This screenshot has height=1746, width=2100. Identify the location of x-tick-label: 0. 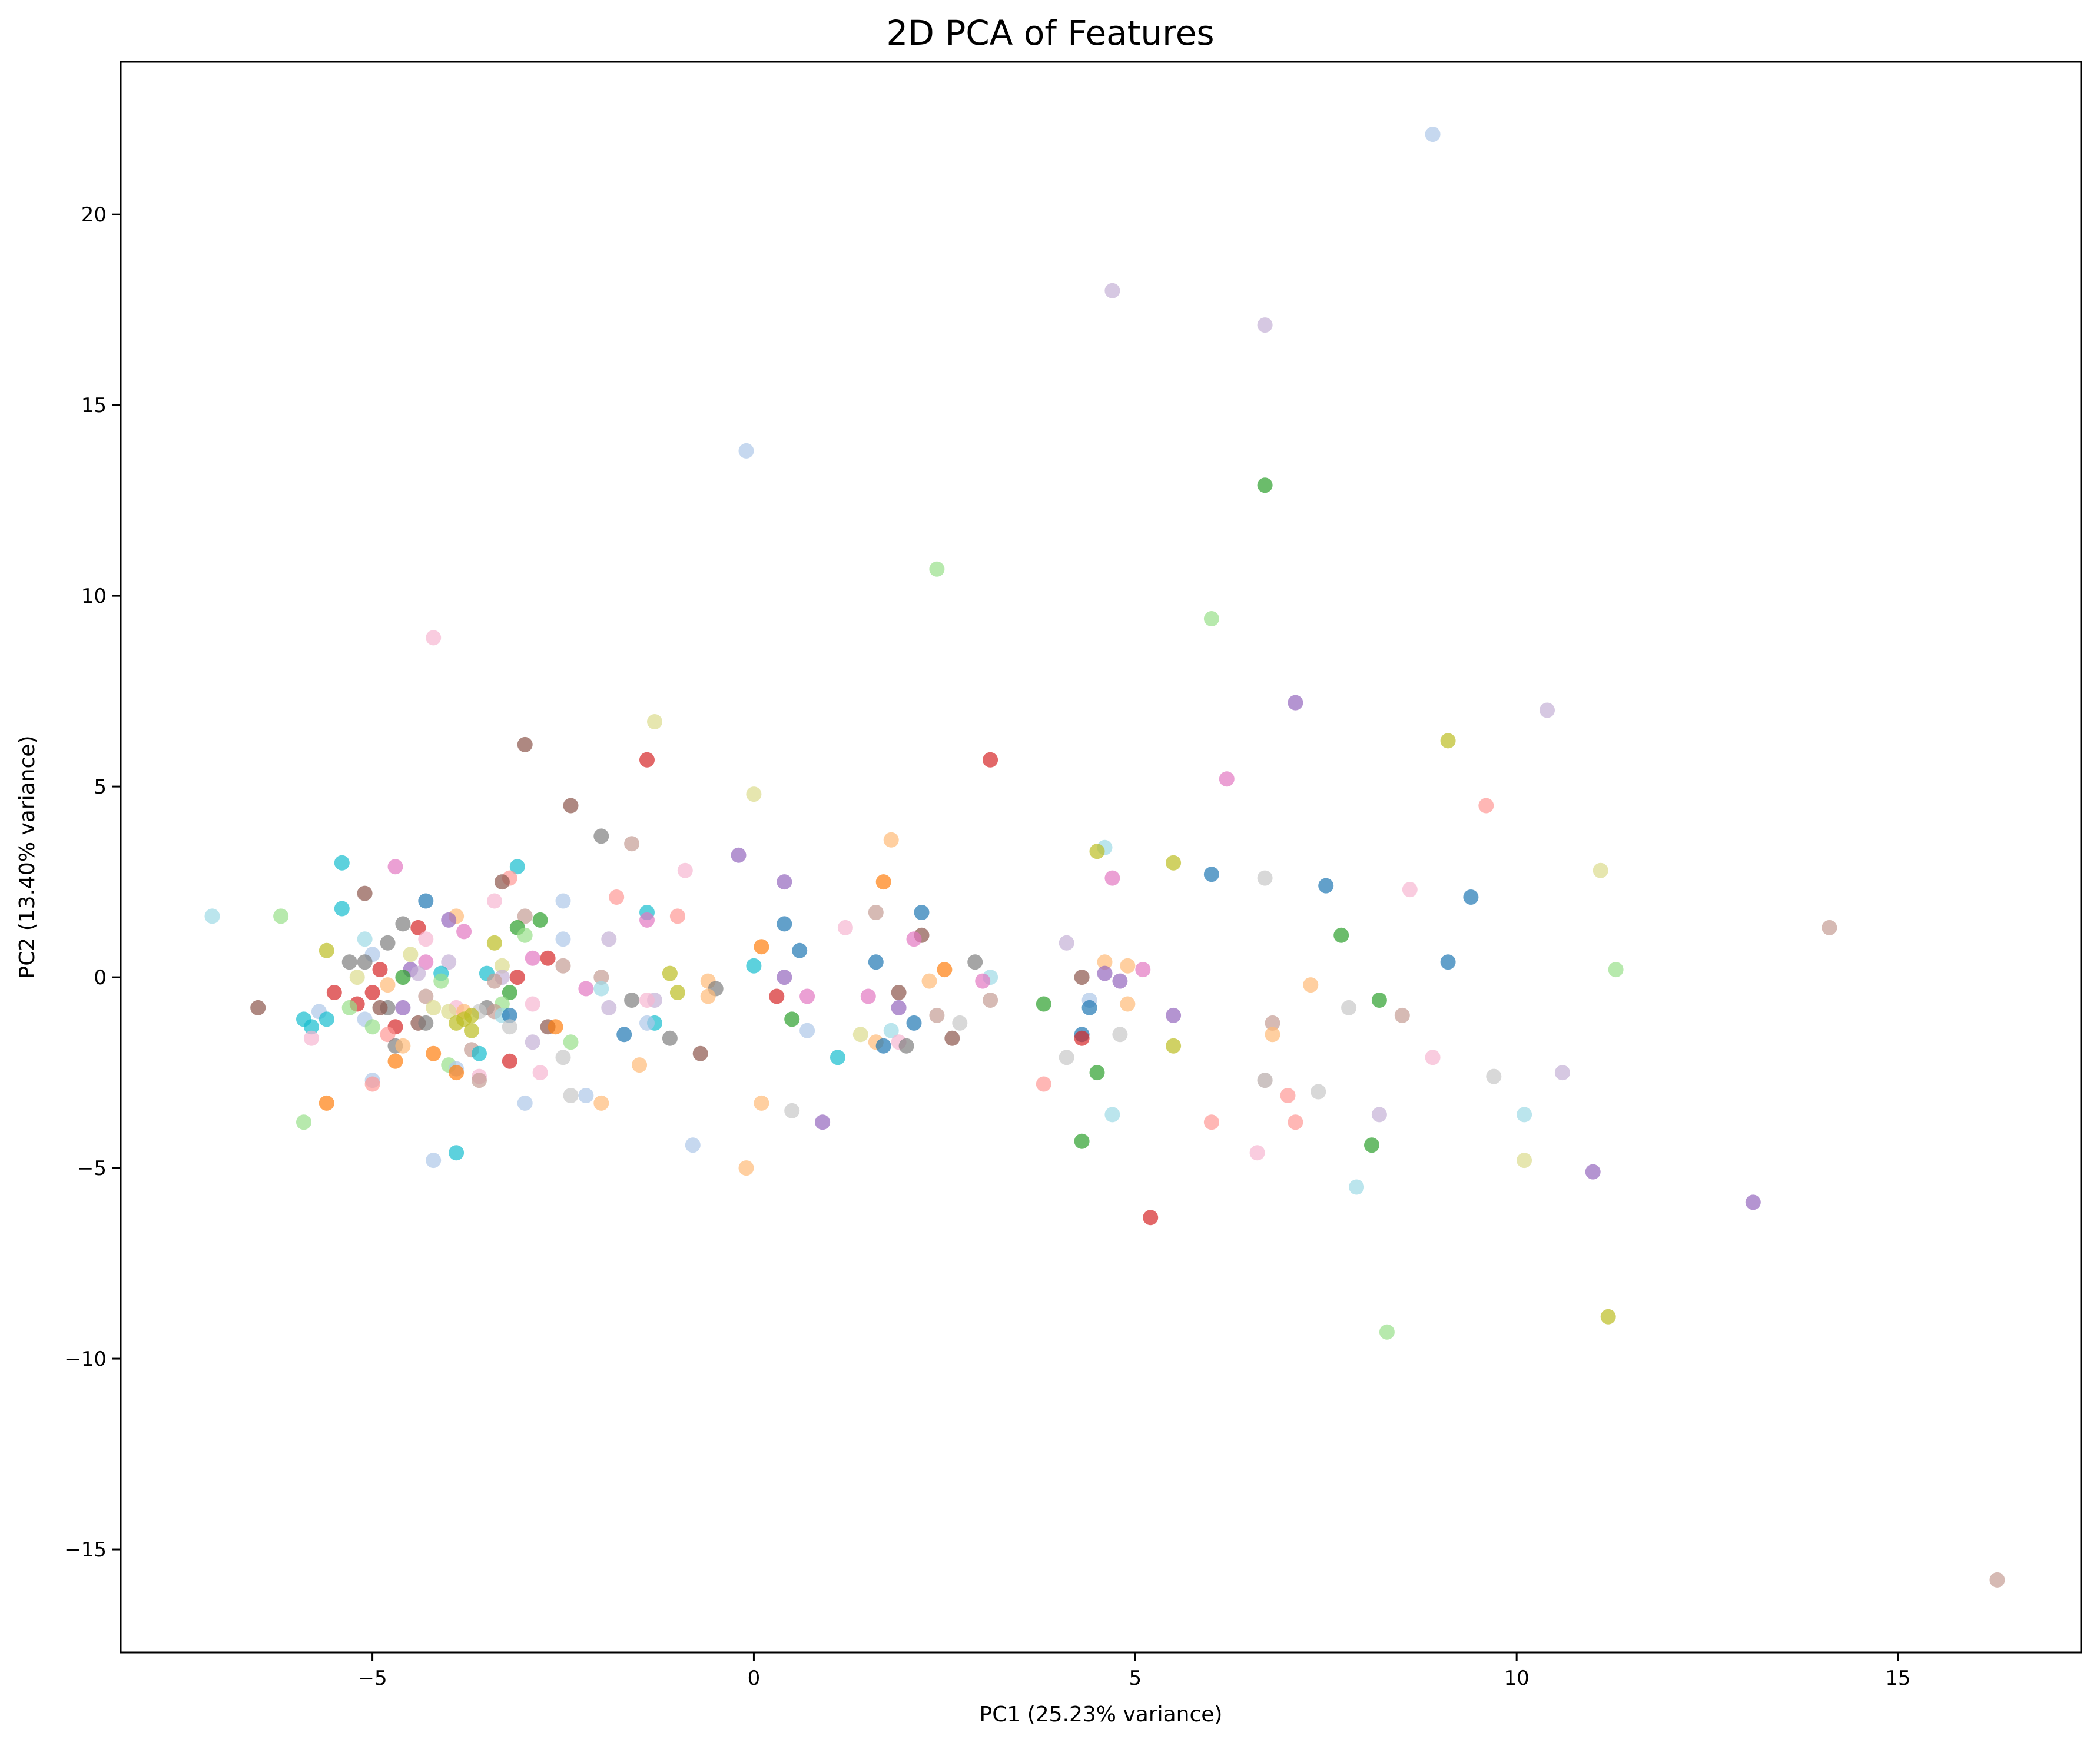
(754, 1679).